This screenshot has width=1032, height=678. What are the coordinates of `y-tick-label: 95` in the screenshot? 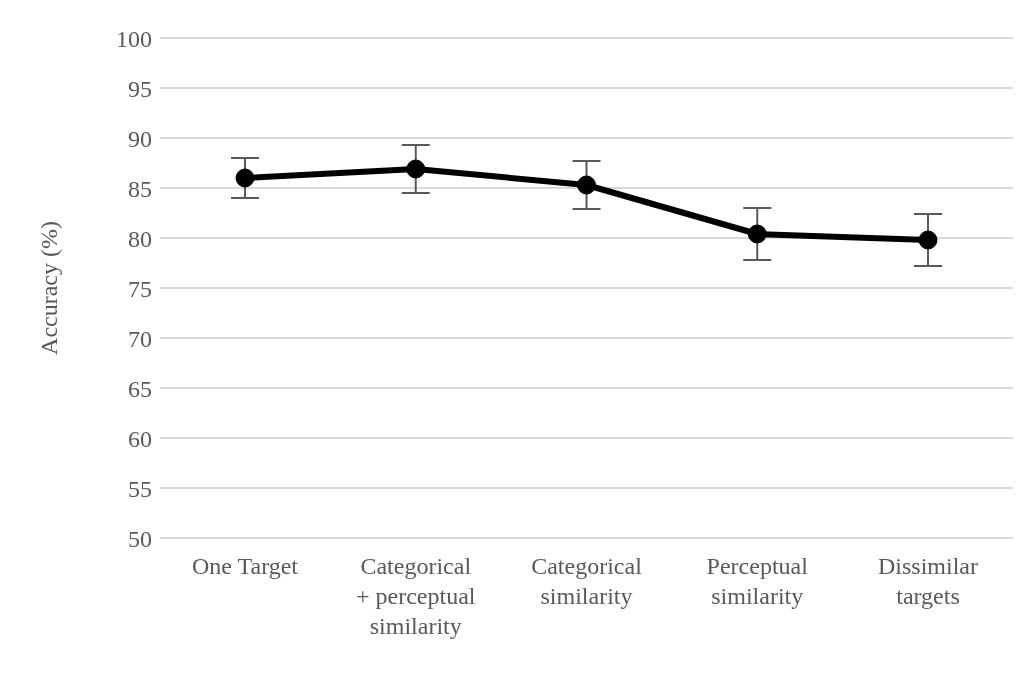 It's located at (140, 88).